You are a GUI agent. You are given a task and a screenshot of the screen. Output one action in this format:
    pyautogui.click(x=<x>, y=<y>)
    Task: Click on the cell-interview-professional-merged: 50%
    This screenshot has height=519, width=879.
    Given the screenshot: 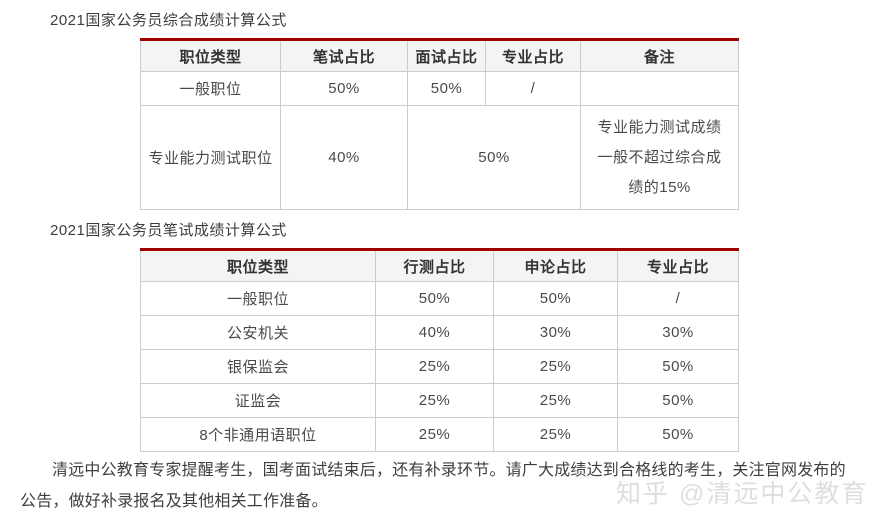 What is the action you would take?
    pyautogui.click(x=494, y=157)
    